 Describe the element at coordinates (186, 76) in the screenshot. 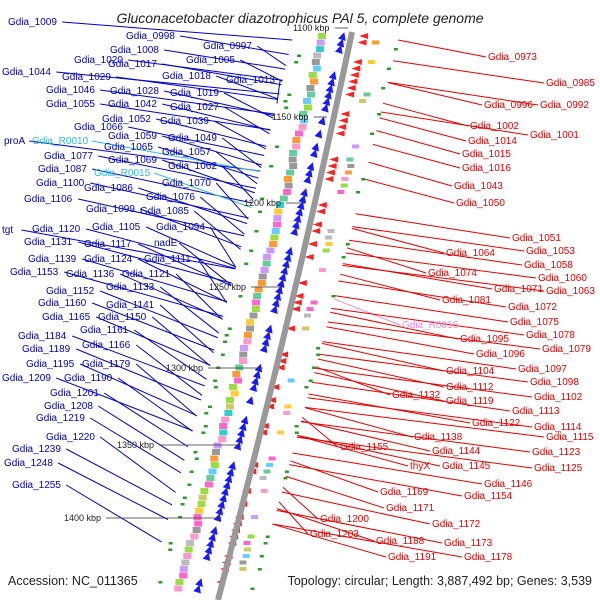

I see `gene-label-left: Gdia_1018` at that location.